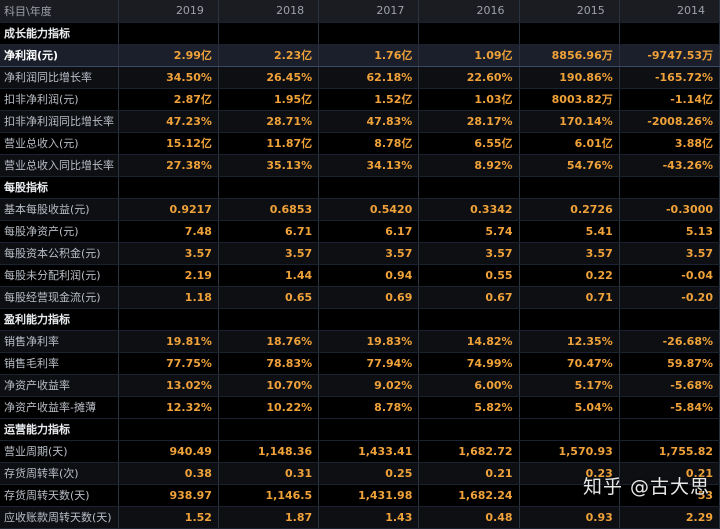  I want to click on value-cell: 1.44, so click(269, 275).